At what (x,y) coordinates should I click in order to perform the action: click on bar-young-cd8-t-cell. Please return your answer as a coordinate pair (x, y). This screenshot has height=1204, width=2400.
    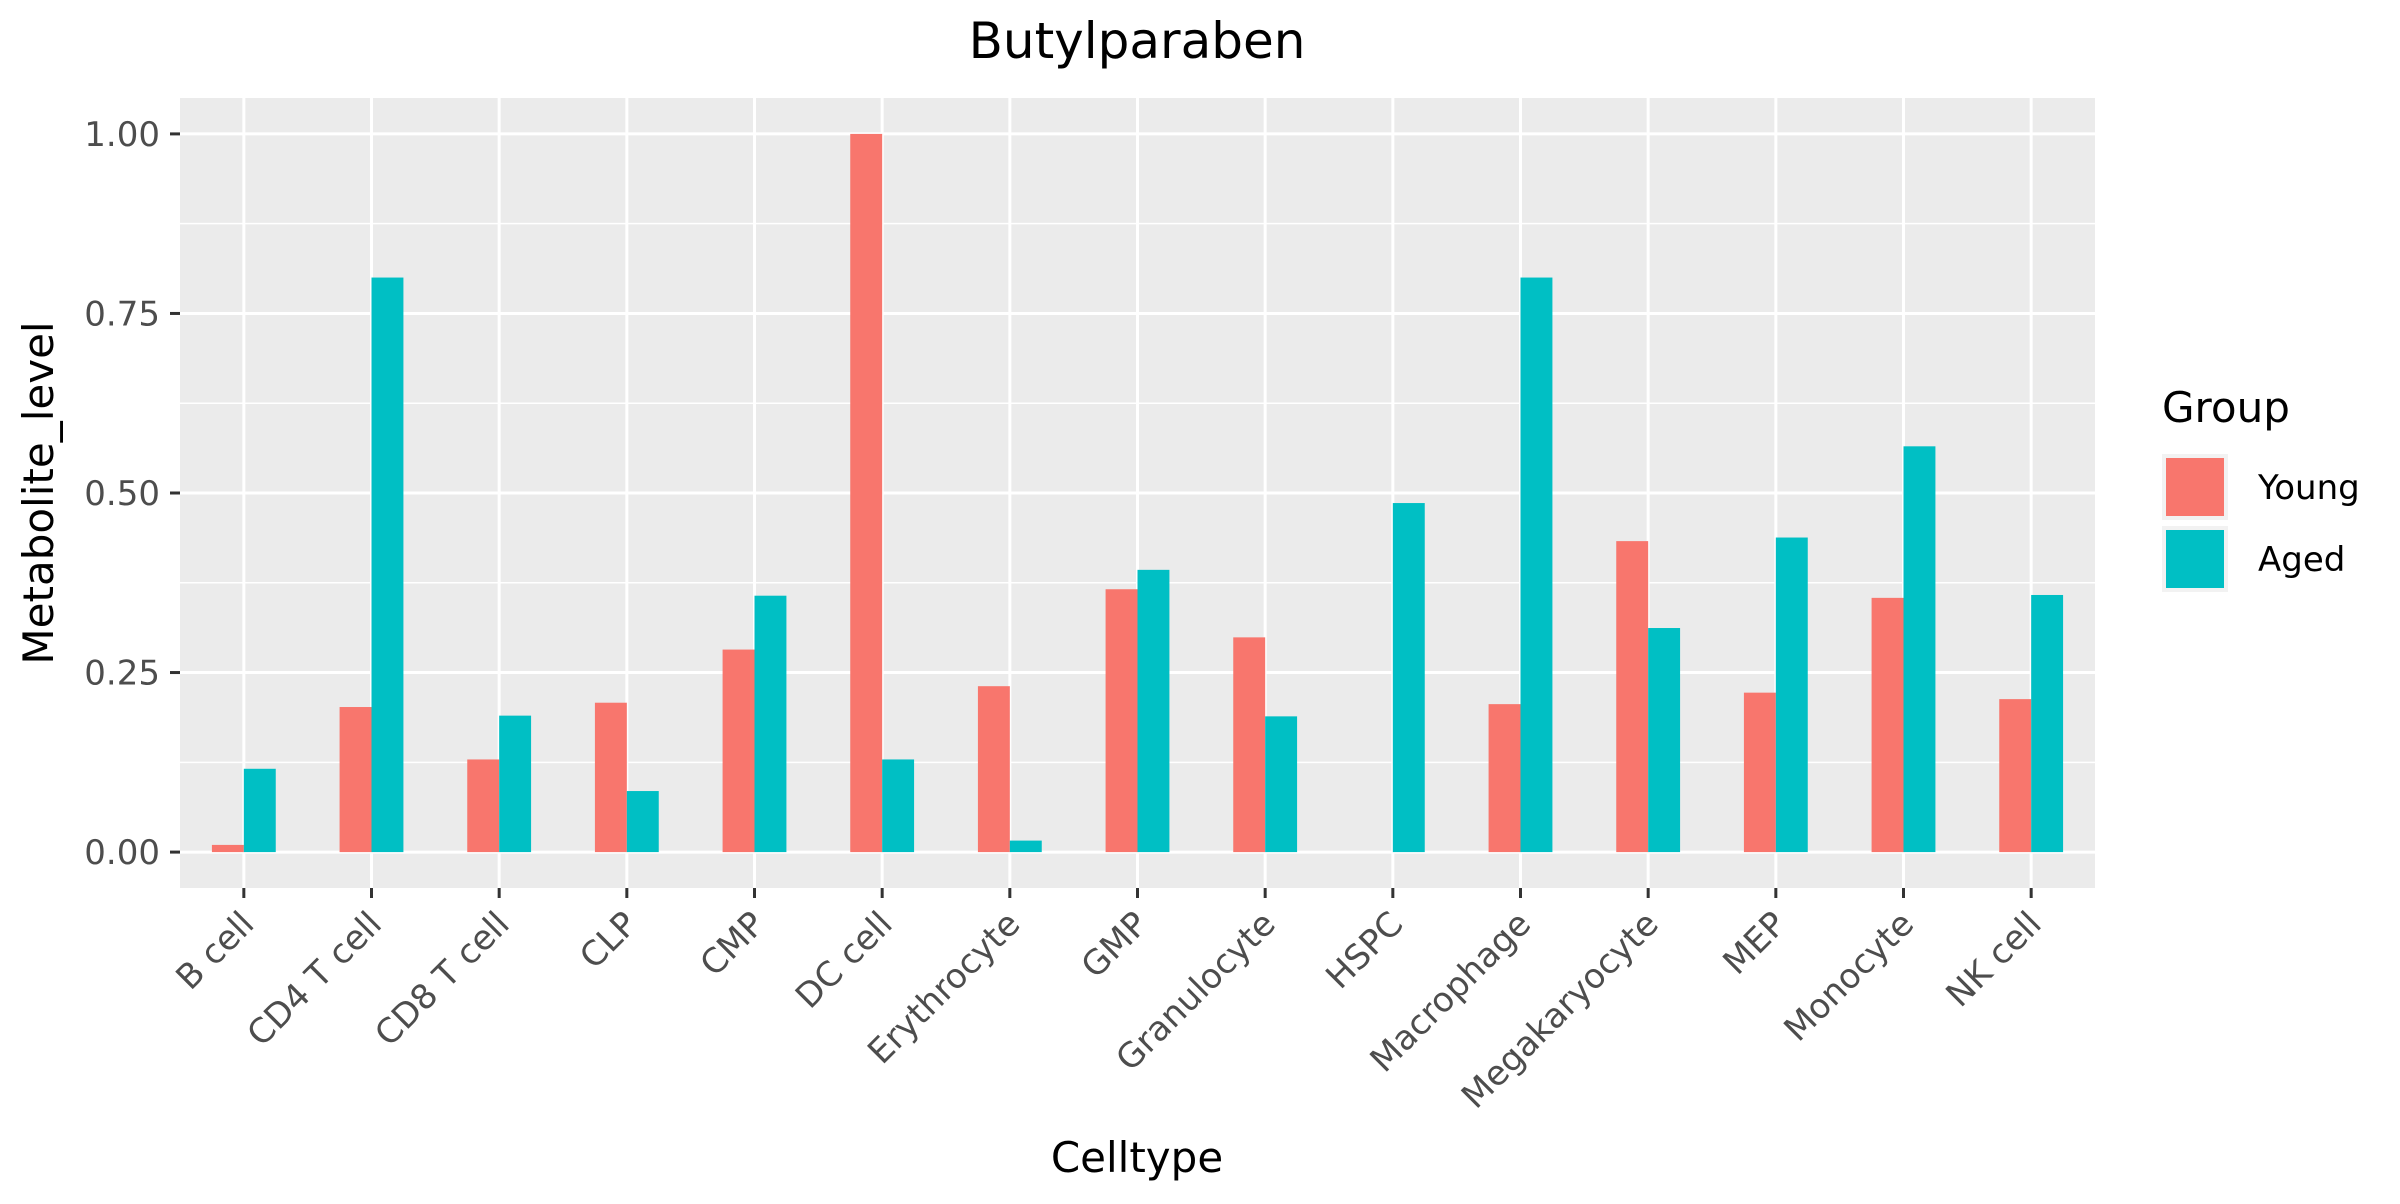
    Looking at the image, I should click on (483, 806).